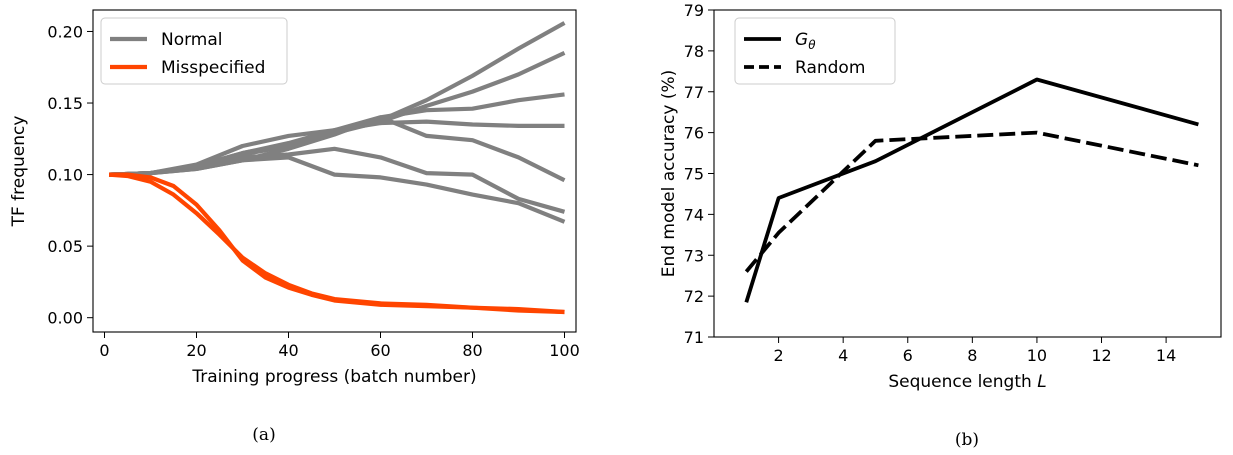  I want to click on legend-label-subscript: θ, so click(812, 45).